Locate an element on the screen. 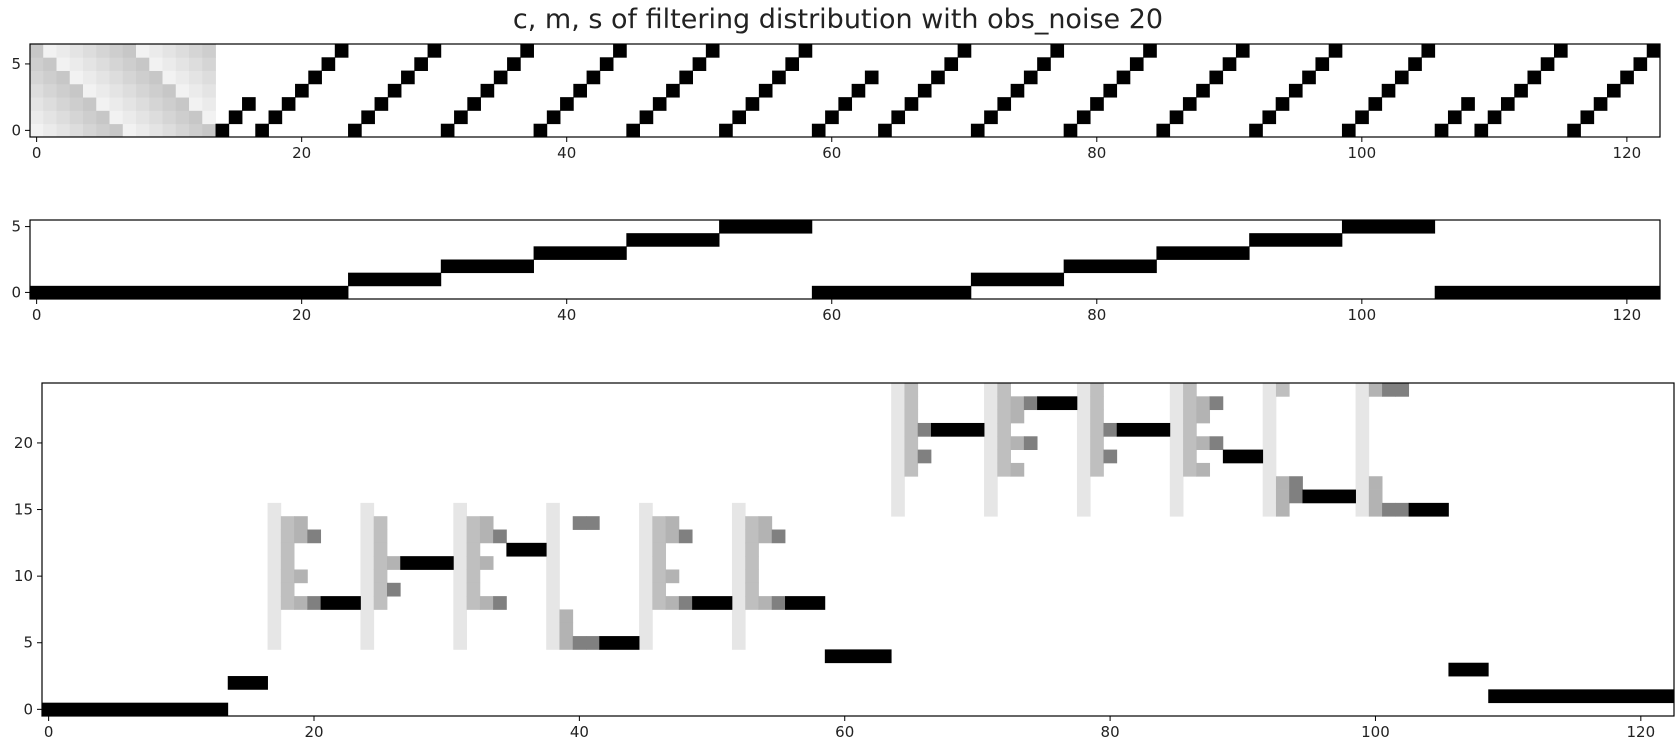 Image resolution: width=1676 pixels, height=748 pixels. x-tick-label: 40 is located at coordinates (579, 732).